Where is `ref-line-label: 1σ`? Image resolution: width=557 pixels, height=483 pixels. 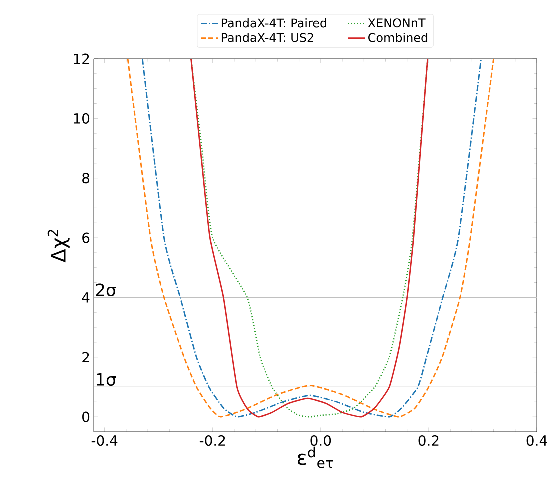 ref-line-label: 1σ is located at coordinates (106, 379).